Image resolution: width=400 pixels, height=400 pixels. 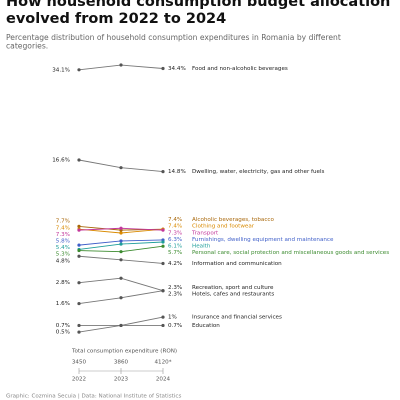 What do you see at coordinates (63, 333) in the screenshot?
I see `value-label: 0.5%` at bounding box center [63, 333].